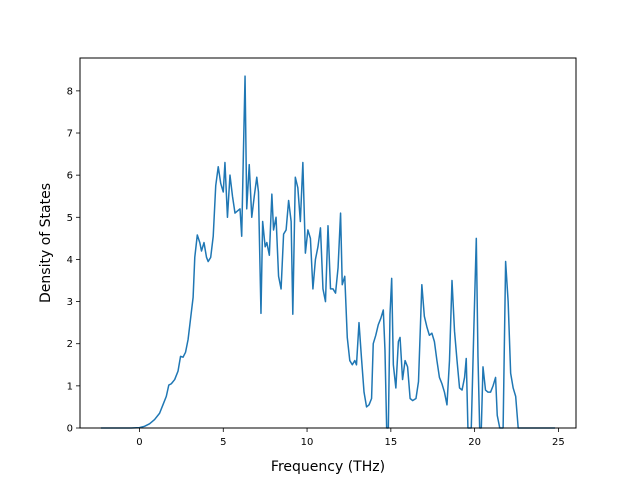 The image size is (640, 480). What do you see at coordinates (328, 467) in the screenshot?
I see `x-axis-label: Frequency (THz)` at bounding box center [328, 467].